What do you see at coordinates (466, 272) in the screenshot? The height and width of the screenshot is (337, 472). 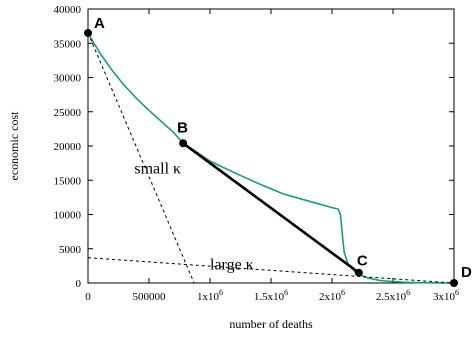 I see `point-label-d: D` at bounding box center [466, 272].